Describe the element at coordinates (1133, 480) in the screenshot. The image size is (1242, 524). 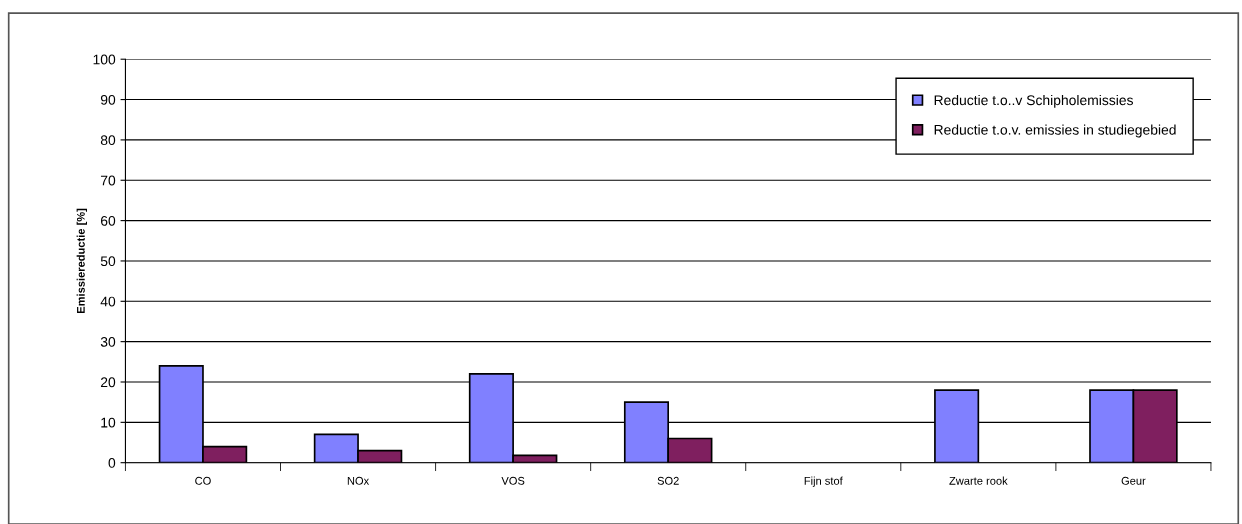
I see `x-tick-label: Geur` at that location.